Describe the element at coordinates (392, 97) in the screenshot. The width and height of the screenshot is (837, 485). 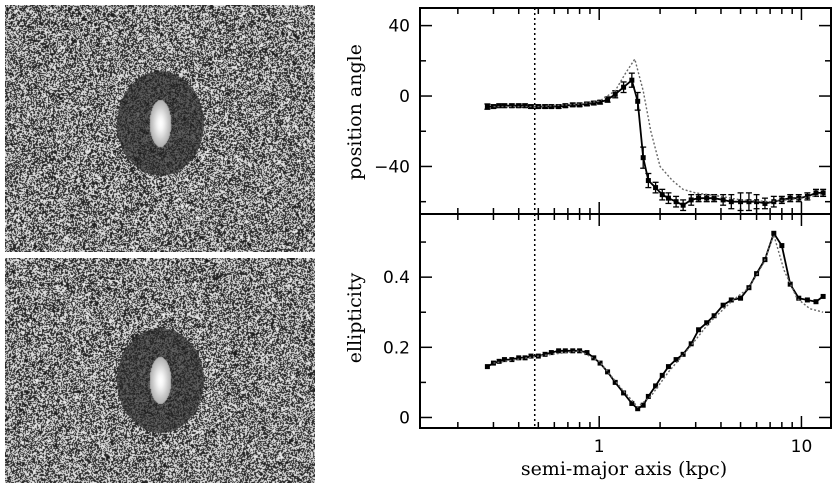
I see `position-angle-tick-labels: 40 0 −40` at that location.